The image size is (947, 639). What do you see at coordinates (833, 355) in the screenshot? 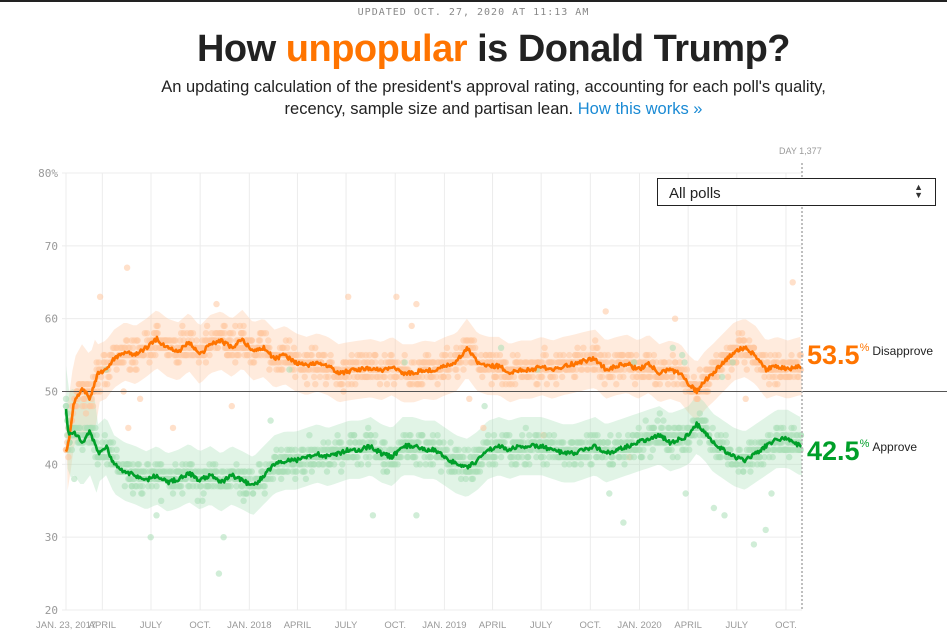
I see `disapprove-value: 53.5` at bounding box center [833, 355].